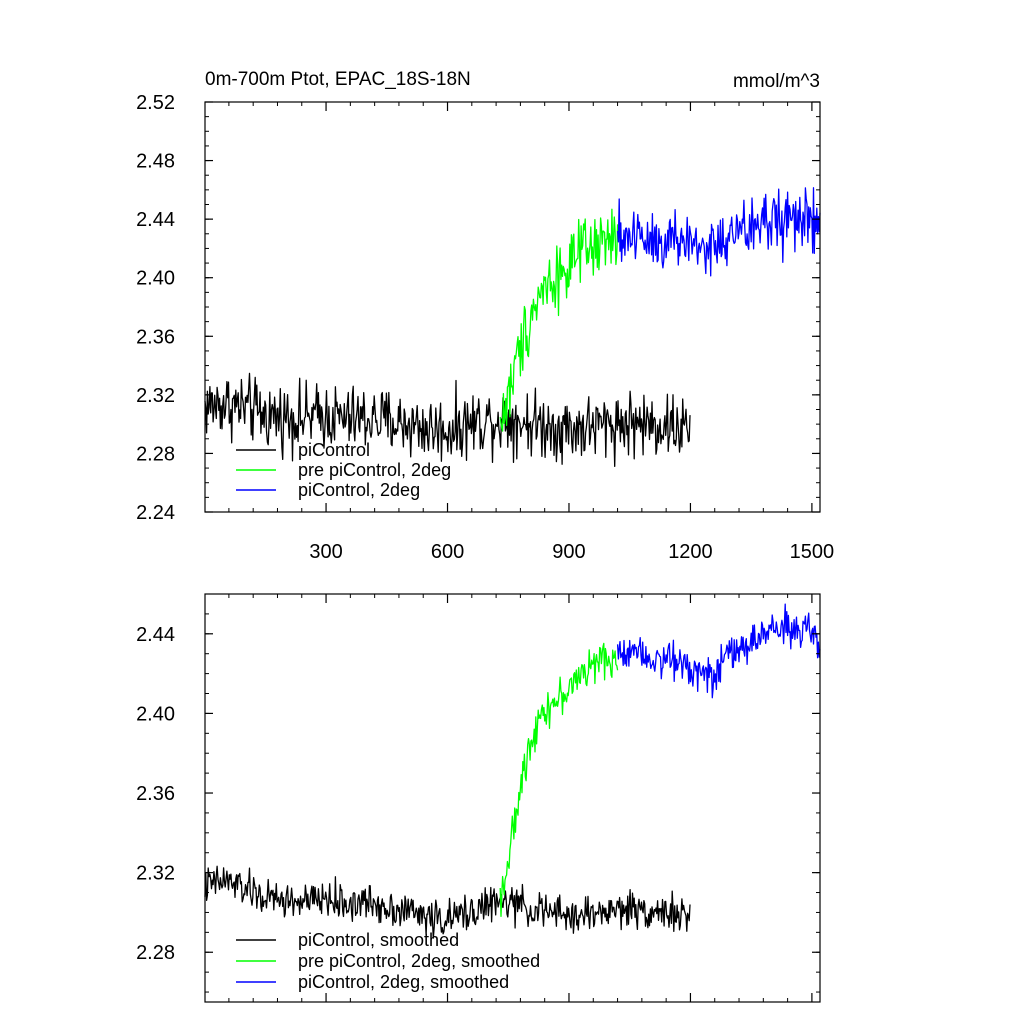  What do you see at coordinates (155, 396) in the screenshot?
I see `top-y-tick-label: 2.32` at bounding box center [155, 396].